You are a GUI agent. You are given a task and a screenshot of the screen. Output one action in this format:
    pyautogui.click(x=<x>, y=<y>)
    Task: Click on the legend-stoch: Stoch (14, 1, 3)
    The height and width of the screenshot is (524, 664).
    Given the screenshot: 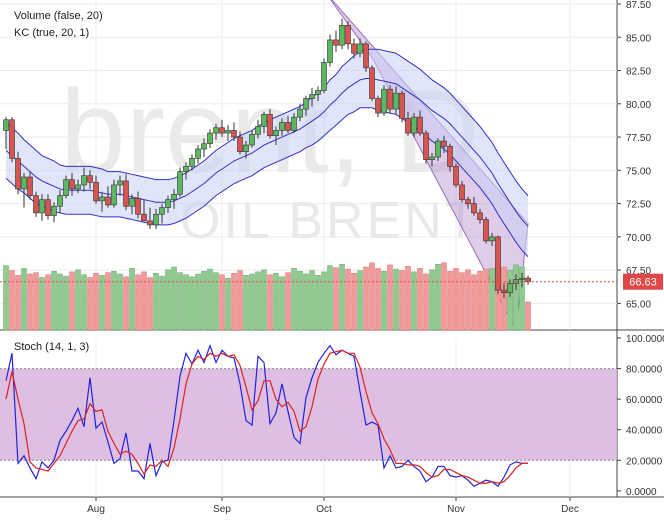 What is the action you would take?
    pyautogui.click(x=51, y=347)
    